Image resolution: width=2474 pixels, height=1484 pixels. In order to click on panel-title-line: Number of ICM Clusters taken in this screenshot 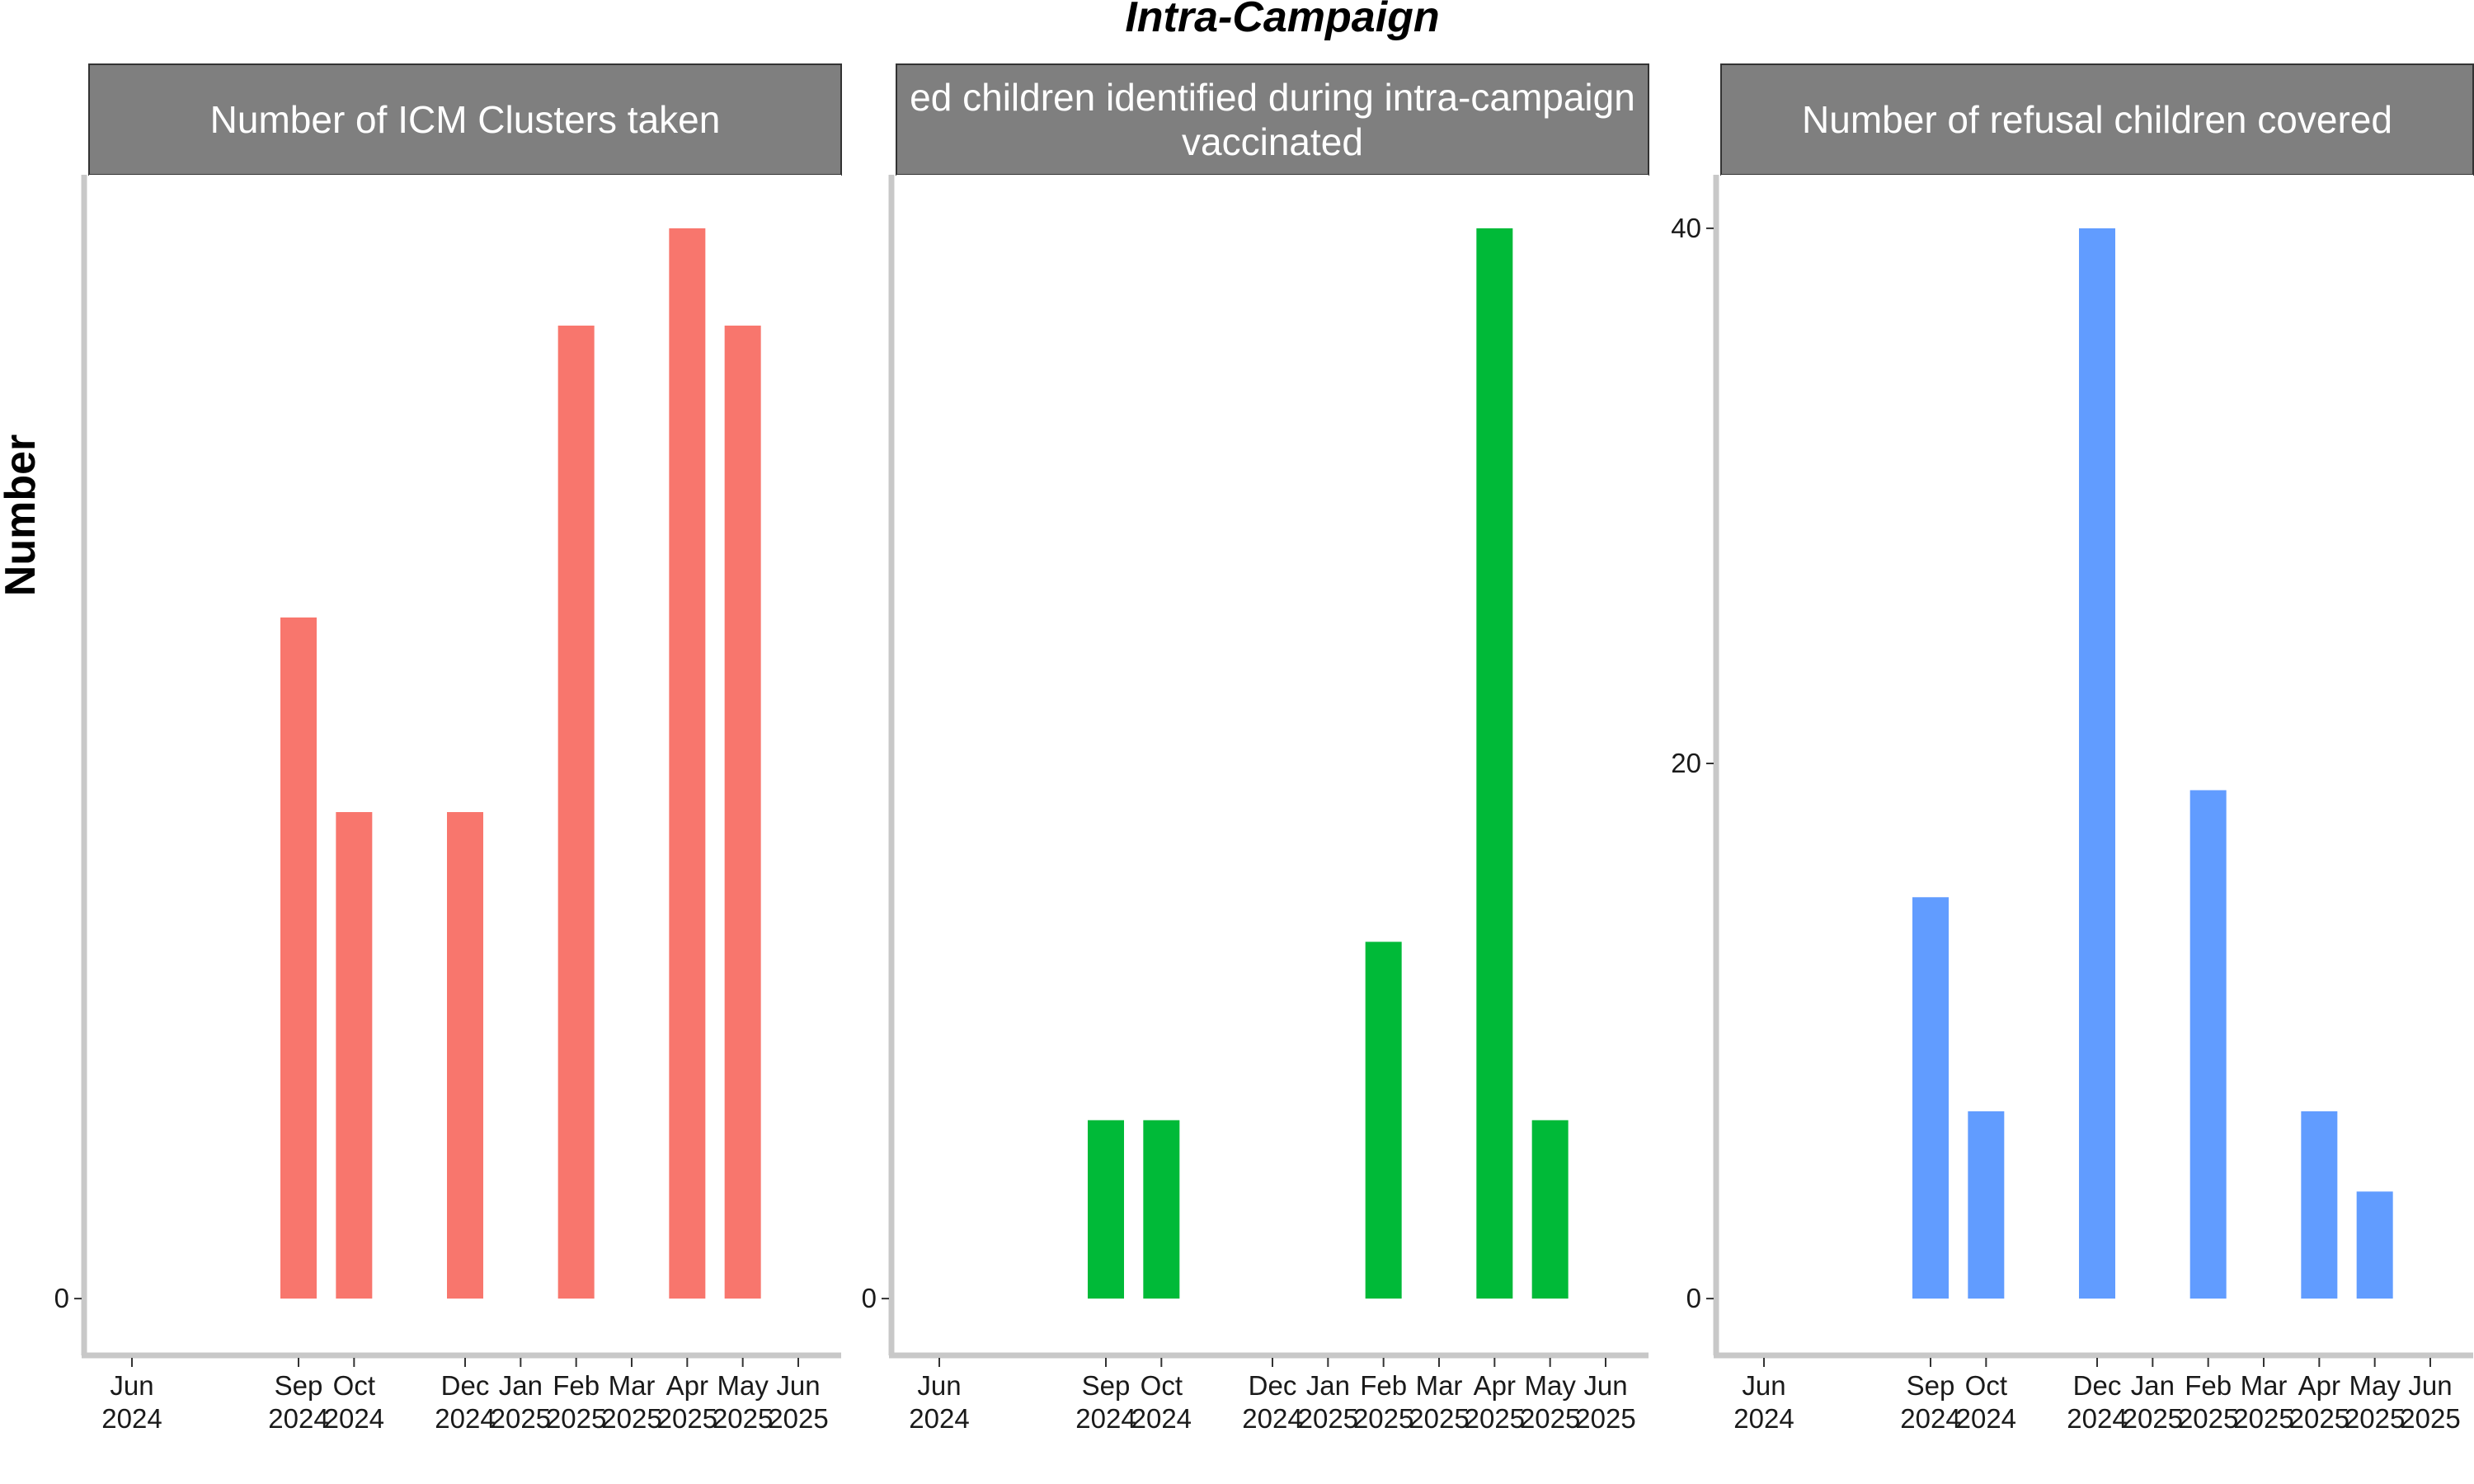, I will do `click(465, 120)`.